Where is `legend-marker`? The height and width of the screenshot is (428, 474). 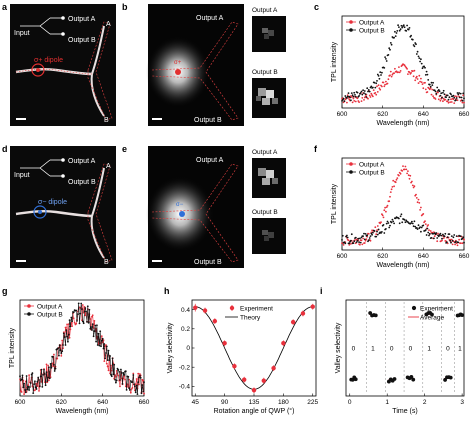 legend-marker is located at coordinates (351, 30).